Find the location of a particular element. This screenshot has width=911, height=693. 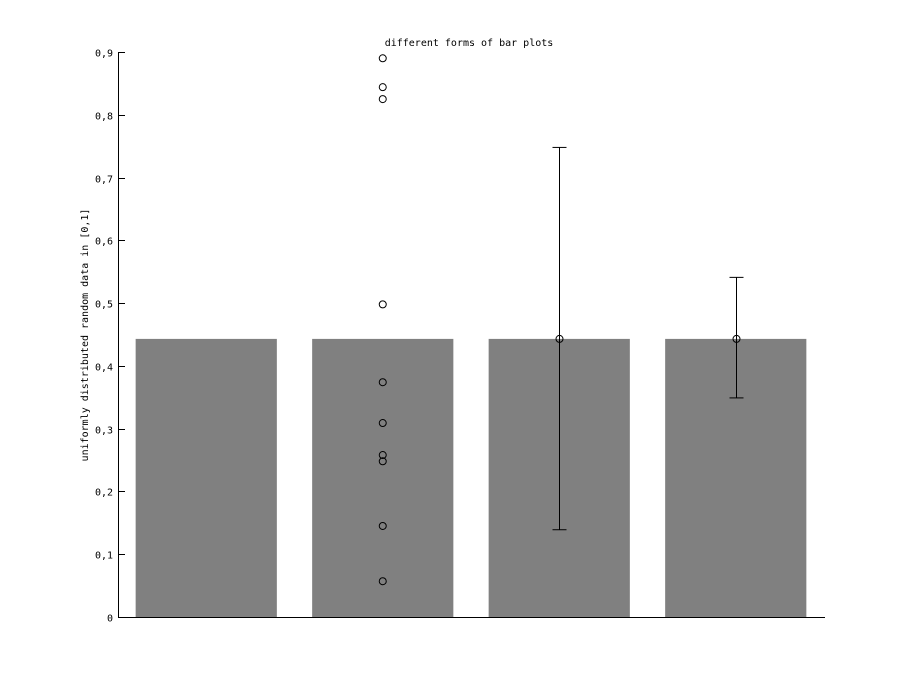

y-tick-label: 0,5 is located at coordinates (104, 305).